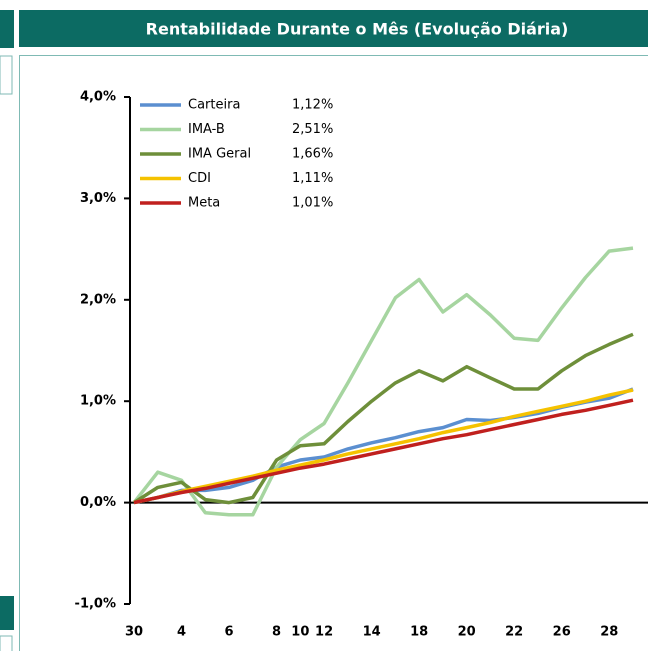  Describe the element at coordinates (312, 129) in the screenshot. I see `legend-value: 2,51%` at that location.